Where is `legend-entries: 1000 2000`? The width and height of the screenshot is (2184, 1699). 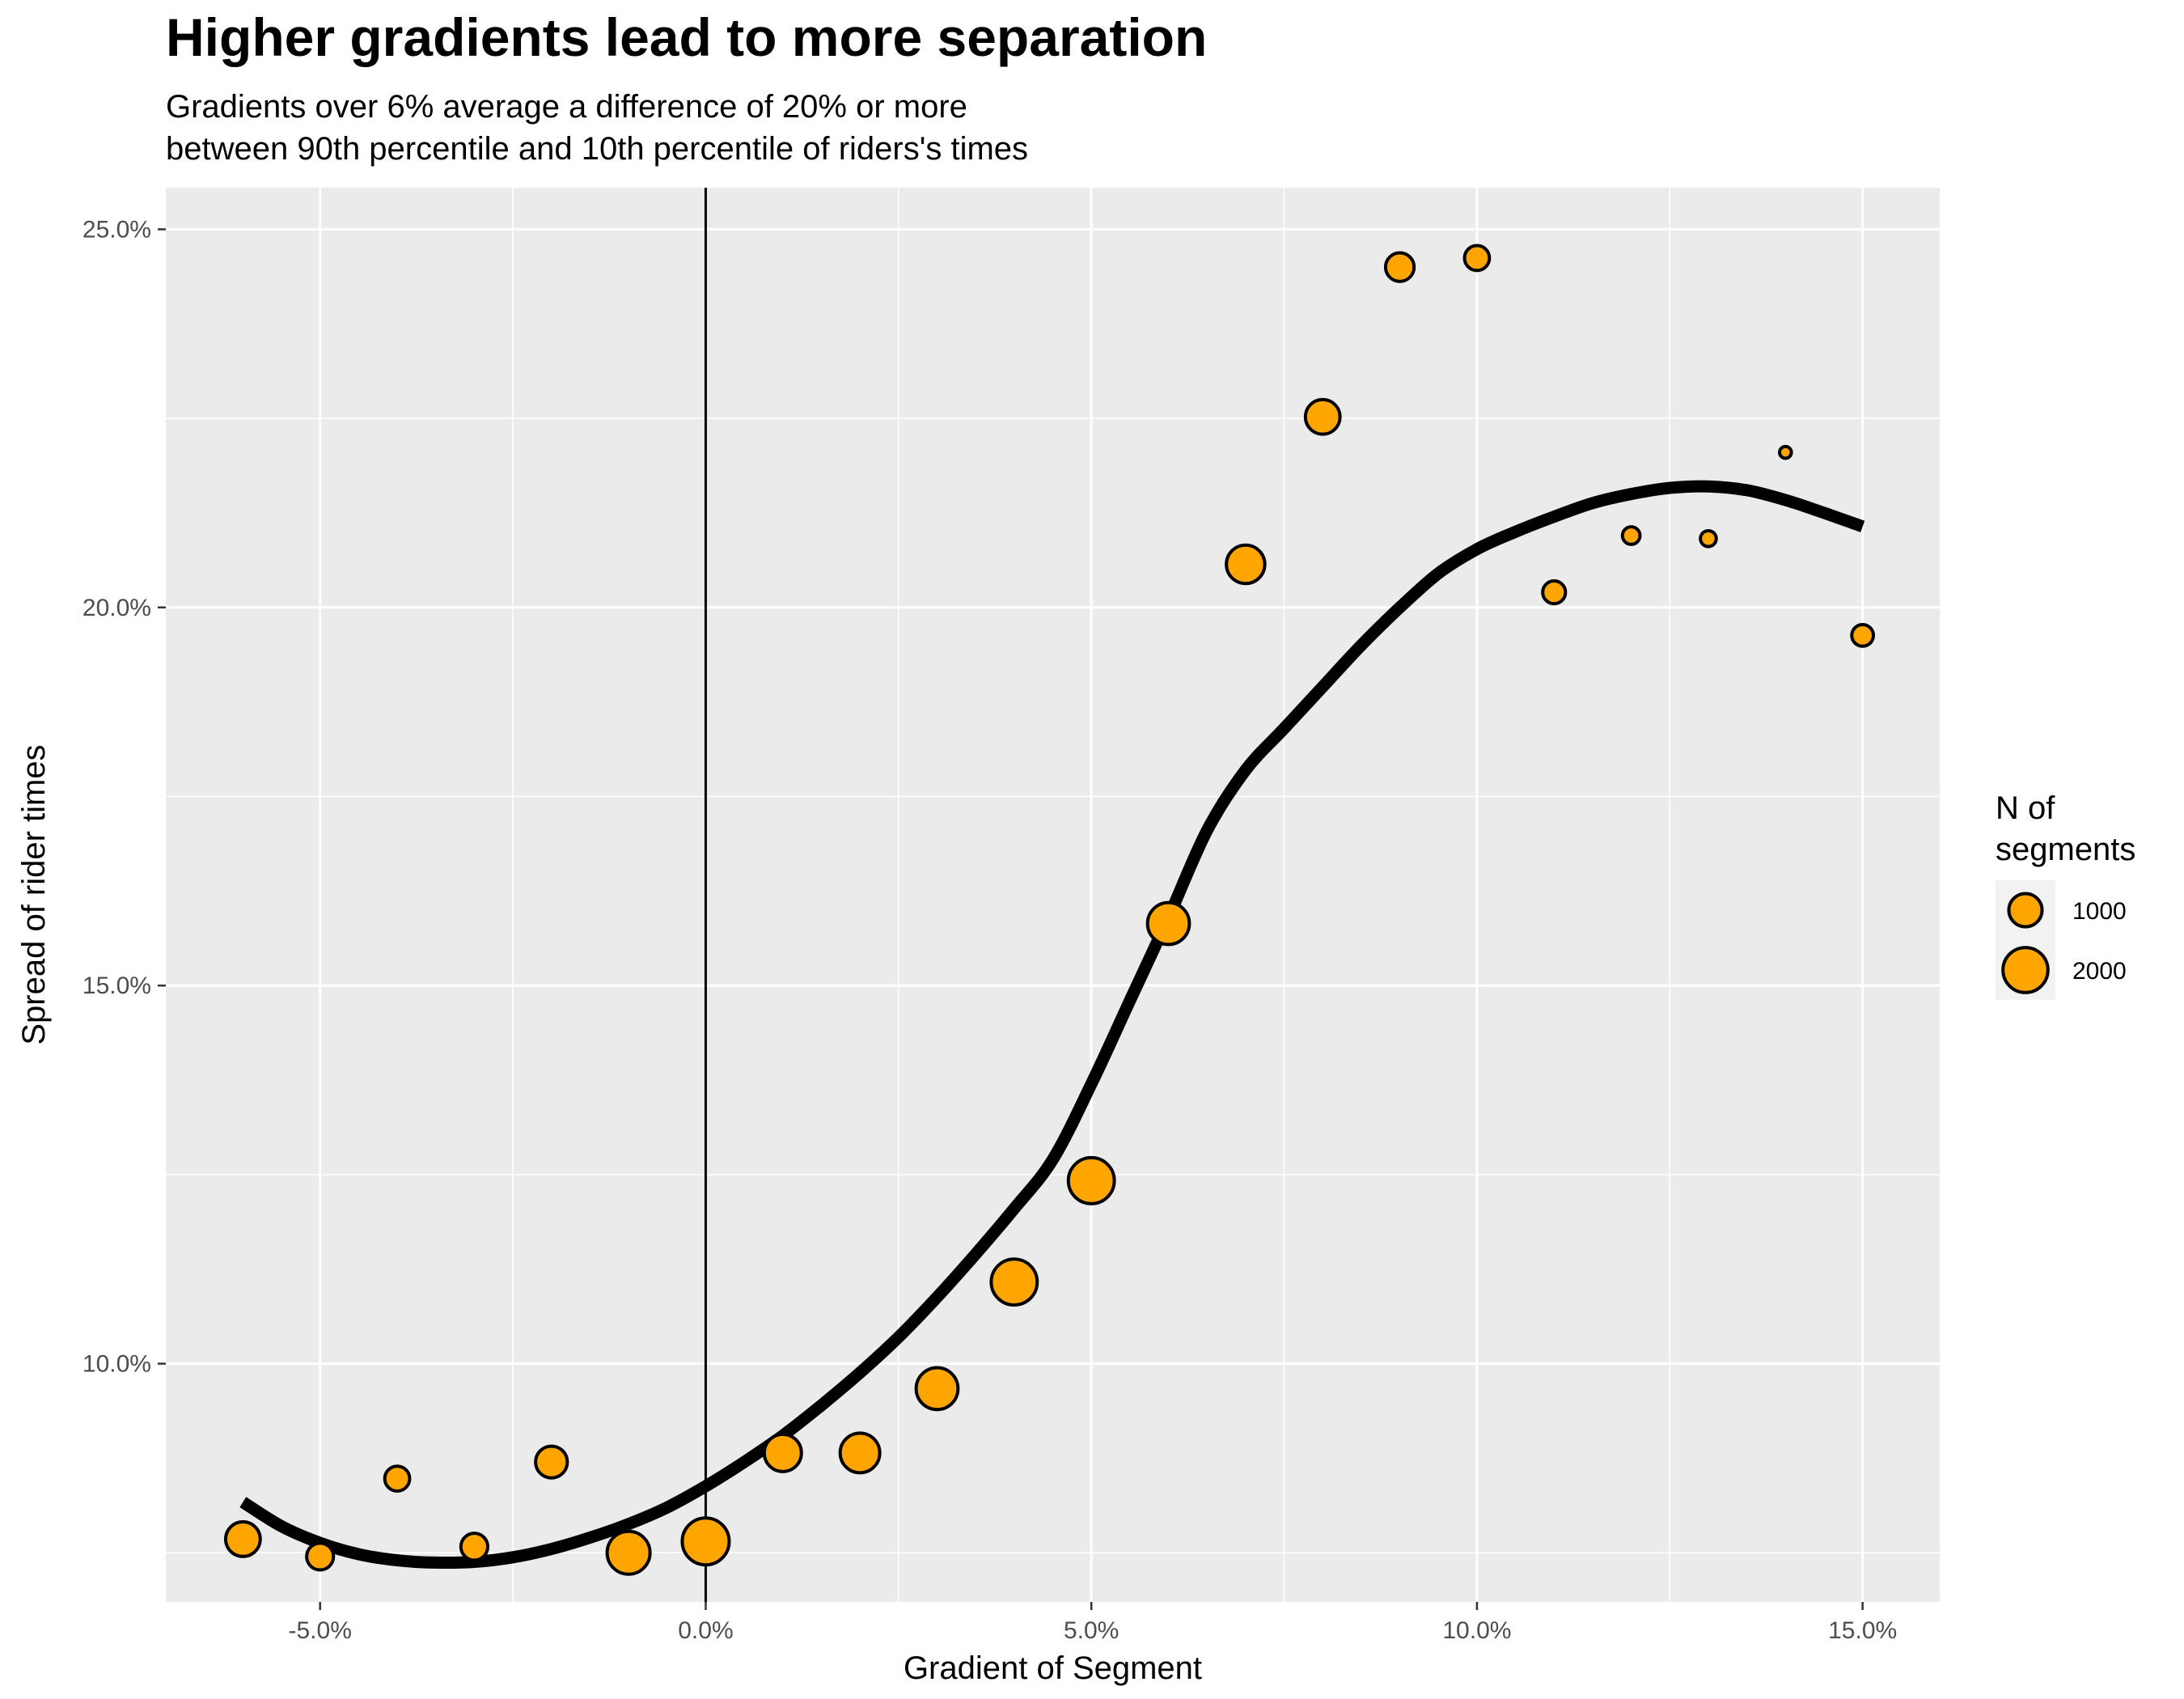
legend-entries: 1000 2000 is located at coordinates (2064, 943).